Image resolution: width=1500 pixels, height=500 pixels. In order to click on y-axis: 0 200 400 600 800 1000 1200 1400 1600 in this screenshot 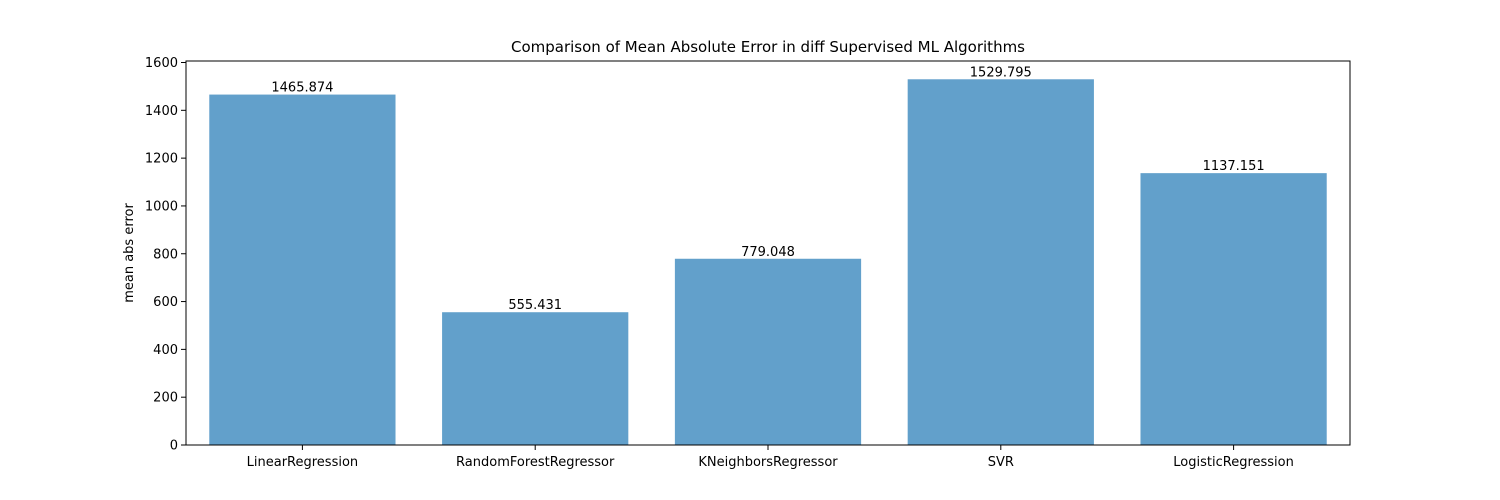, I will do `click(165, 255)`.